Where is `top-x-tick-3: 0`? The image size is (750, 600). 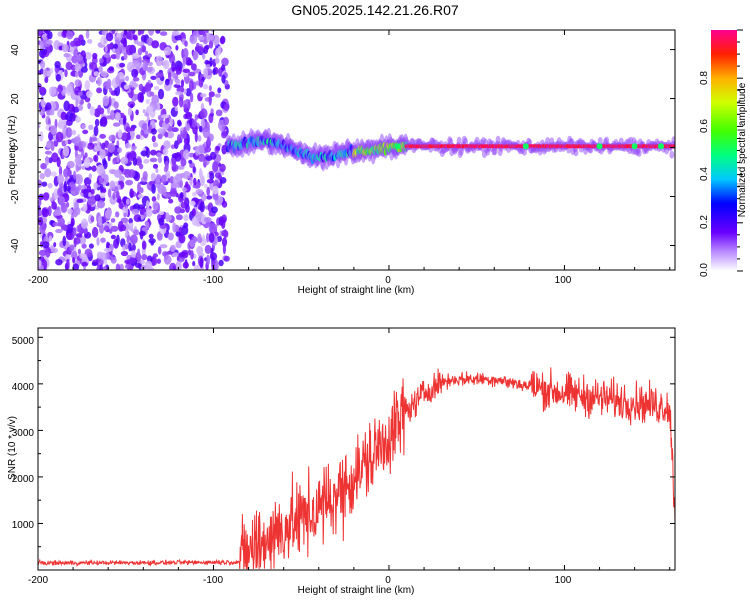 top-x-tick-3: 0 is located at coordinates (388, 280).